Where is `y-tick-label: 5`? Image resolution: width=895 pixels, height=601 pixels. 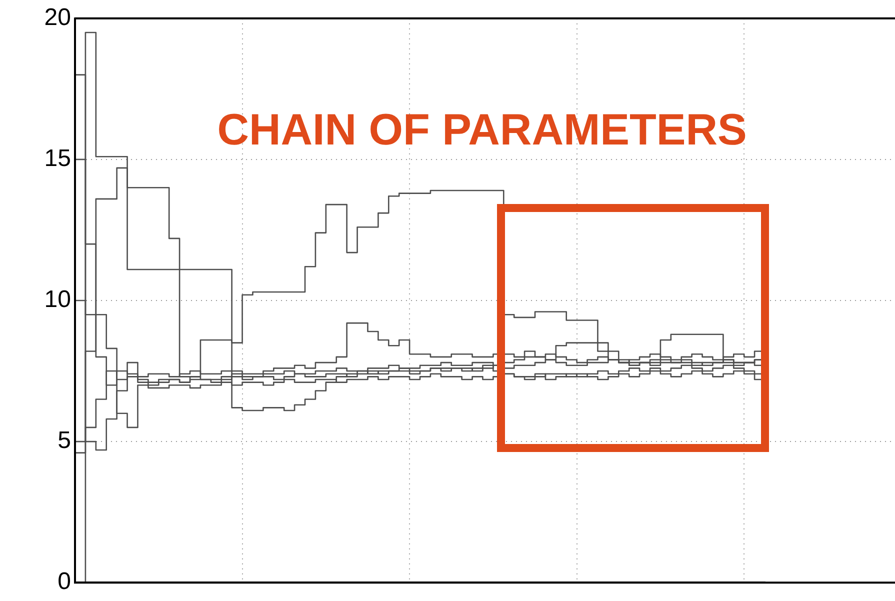
y-tick-label: 5 is located at coordinates (64, 440).